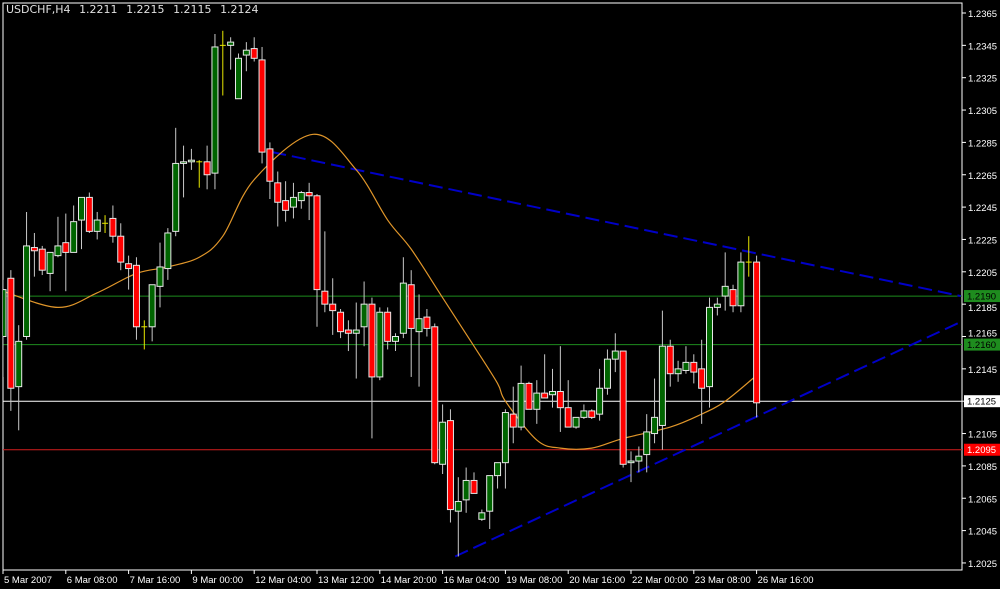 This screenshot has width=1000, height=589. I want to click on high-value: 1.2215, so click(145, 9).